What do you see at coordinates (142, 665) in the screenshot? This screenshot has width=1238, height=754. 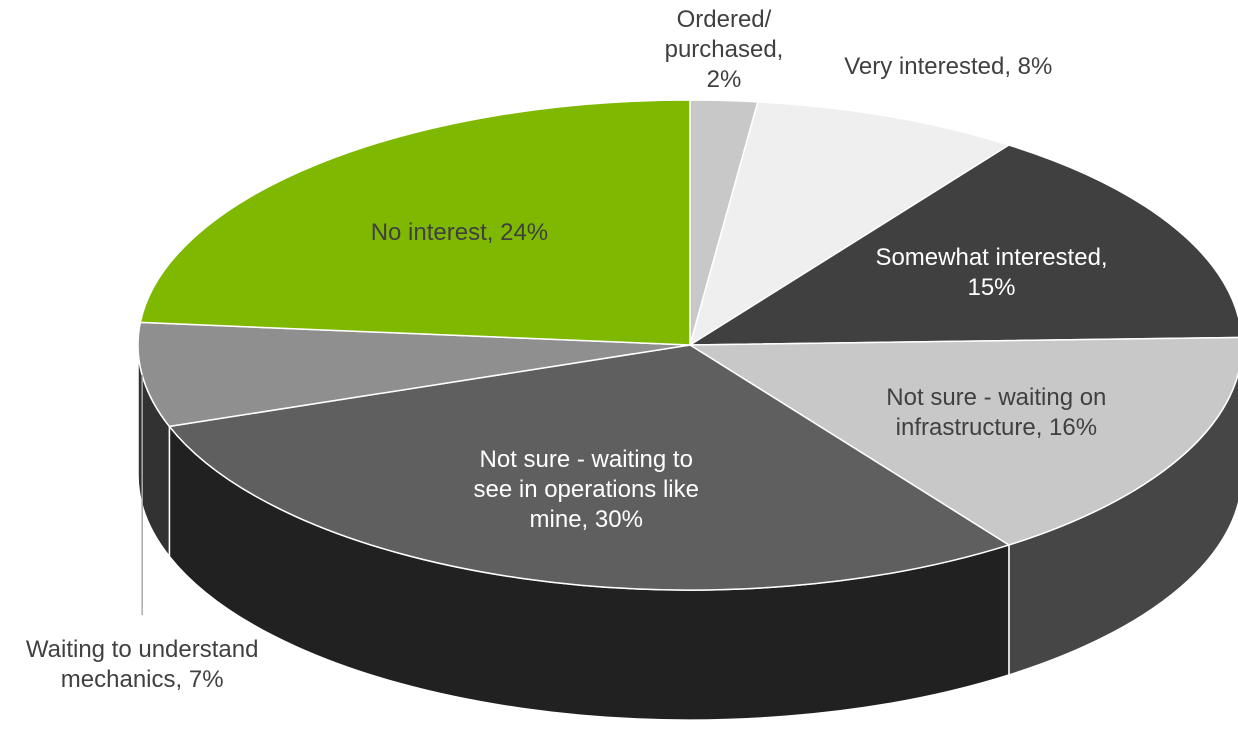 I see `data-label: Waiting to understand mechanics, 7%` at bounding box center [142, 665].